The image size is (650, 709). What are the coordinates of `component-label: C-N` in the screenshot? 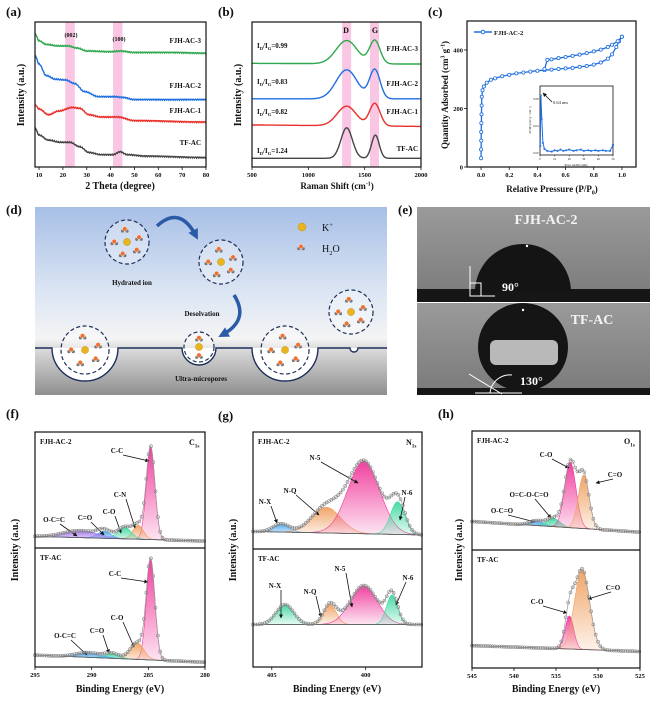 It's located at (120, 495).